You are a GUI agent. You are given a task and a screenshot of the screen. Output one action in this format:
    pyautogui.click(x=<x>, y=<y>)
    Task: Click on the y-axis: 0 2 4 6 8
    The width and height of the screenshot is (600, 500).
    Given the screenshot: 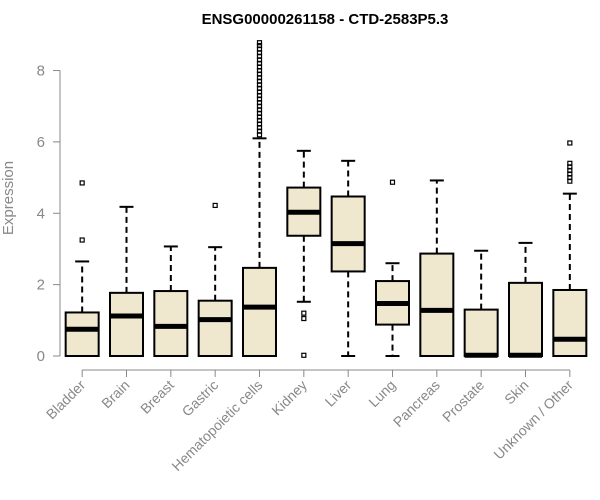 What is the action you would take?
    pyautogui.click(x=49, y=214)
    